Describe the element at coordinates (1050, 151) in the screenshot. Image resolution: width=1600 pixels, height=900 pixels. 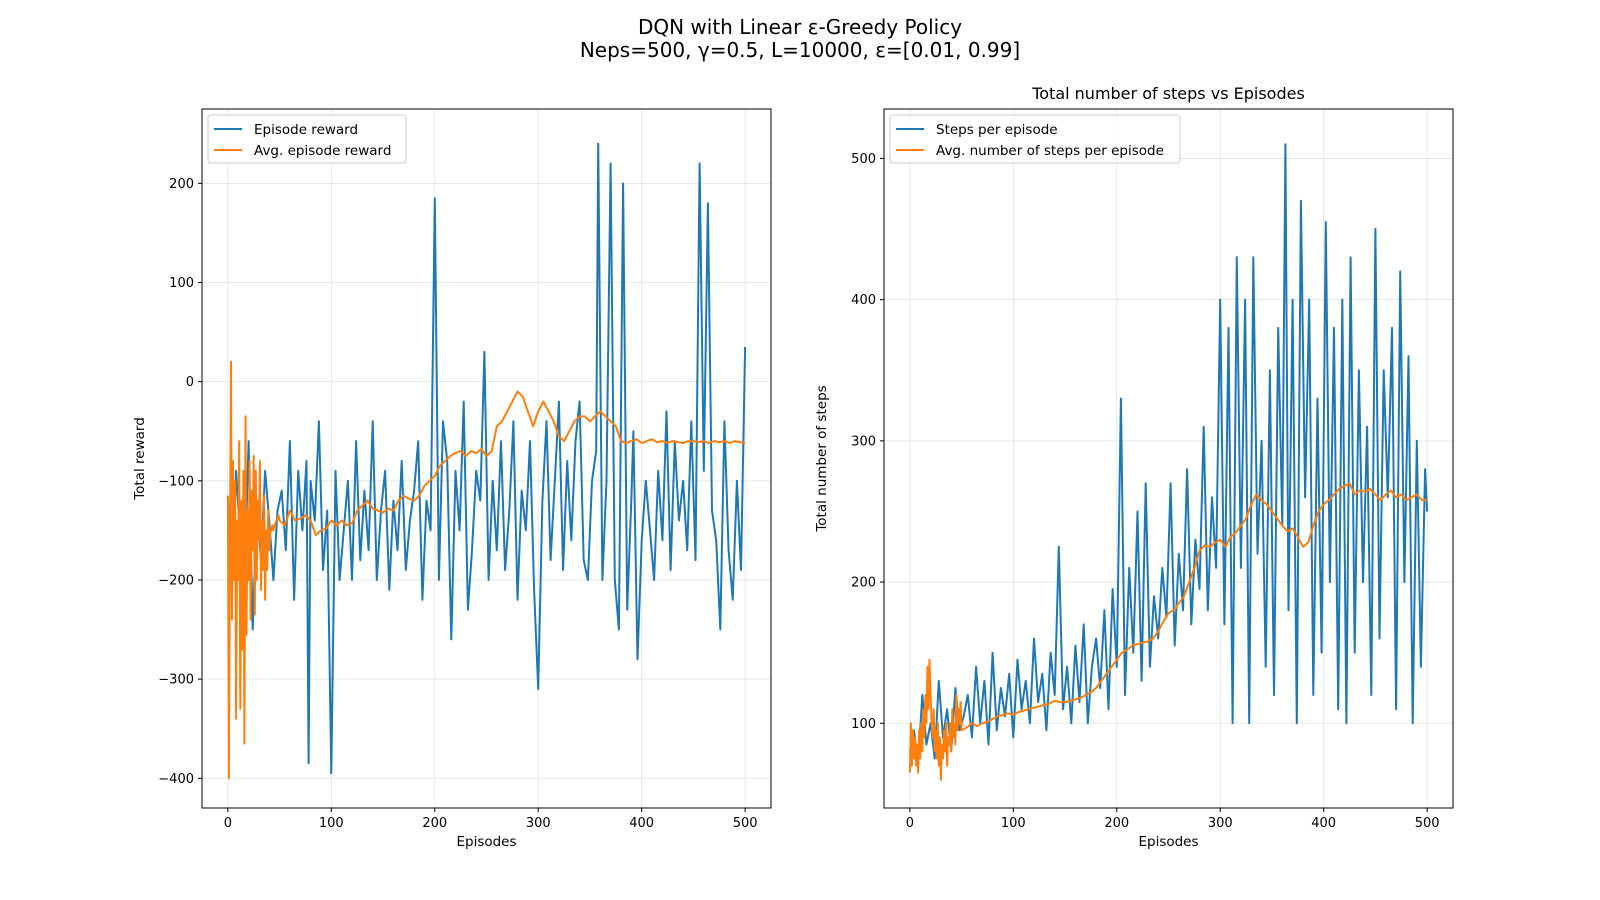
I see `legend-entry-label: Avg. number of steps per episode` at that location.